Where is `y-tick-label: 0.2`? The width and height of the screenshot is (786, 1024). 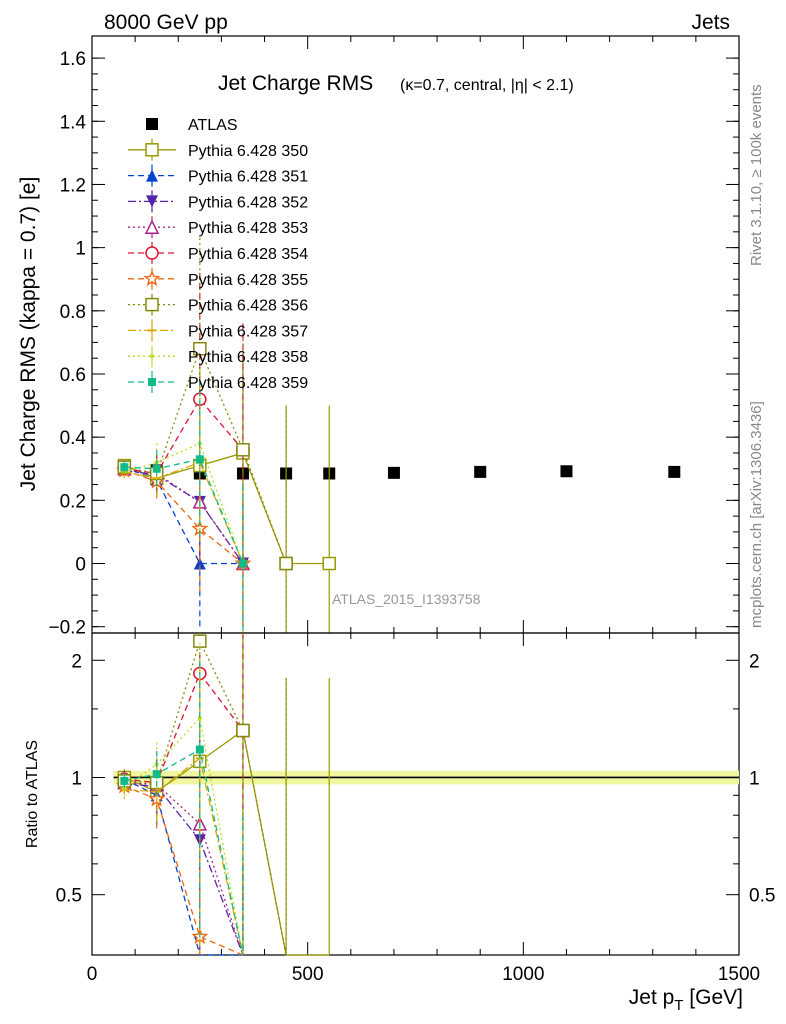 y-tick-label: 0.2 is located at coordinates (73, 501).